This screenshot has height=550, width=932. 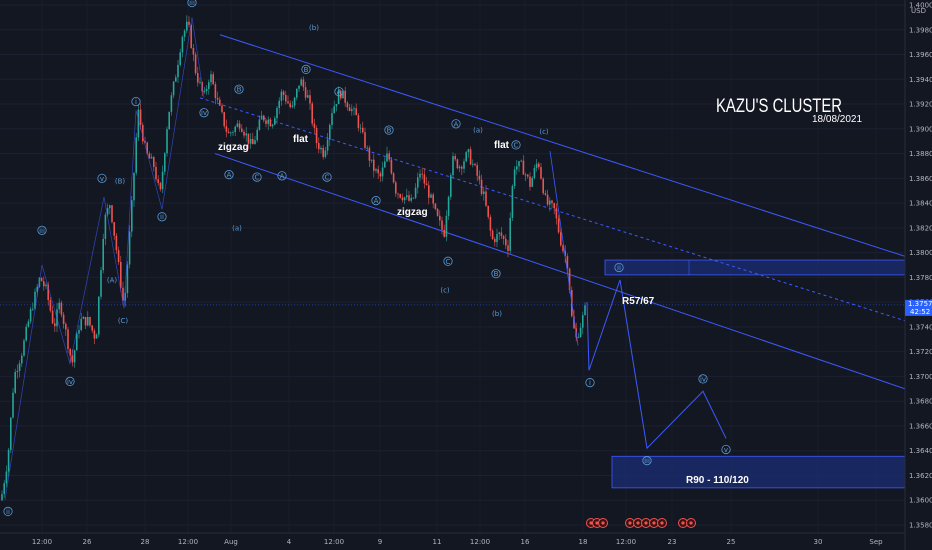 I want to click on annotation-zigzag-1: zigzag, so click(x=233, y=147).